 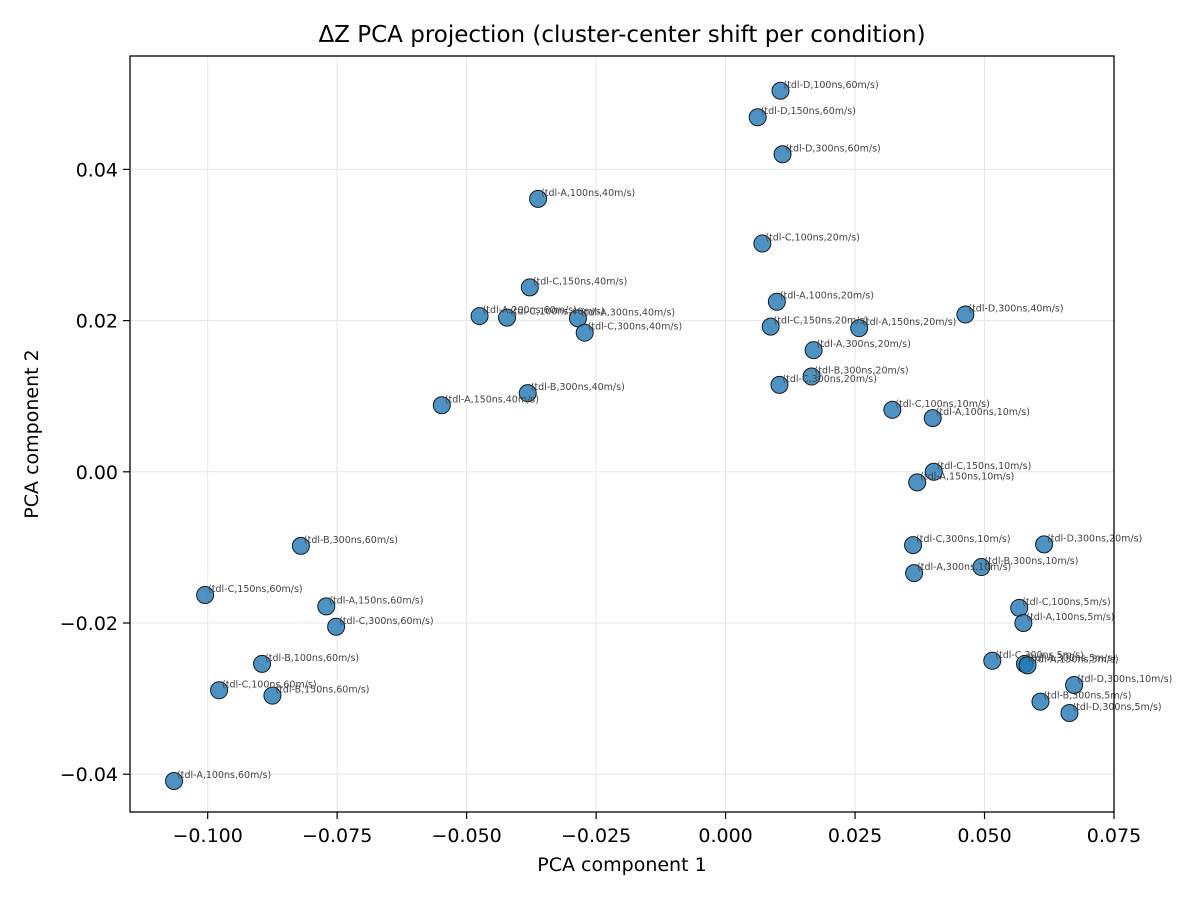 What do you see at coordinates (269, 684) in the screenshot?
I see `point-label: (tdl-C,100ns,60m/s)` at bounding box center [269, 684].